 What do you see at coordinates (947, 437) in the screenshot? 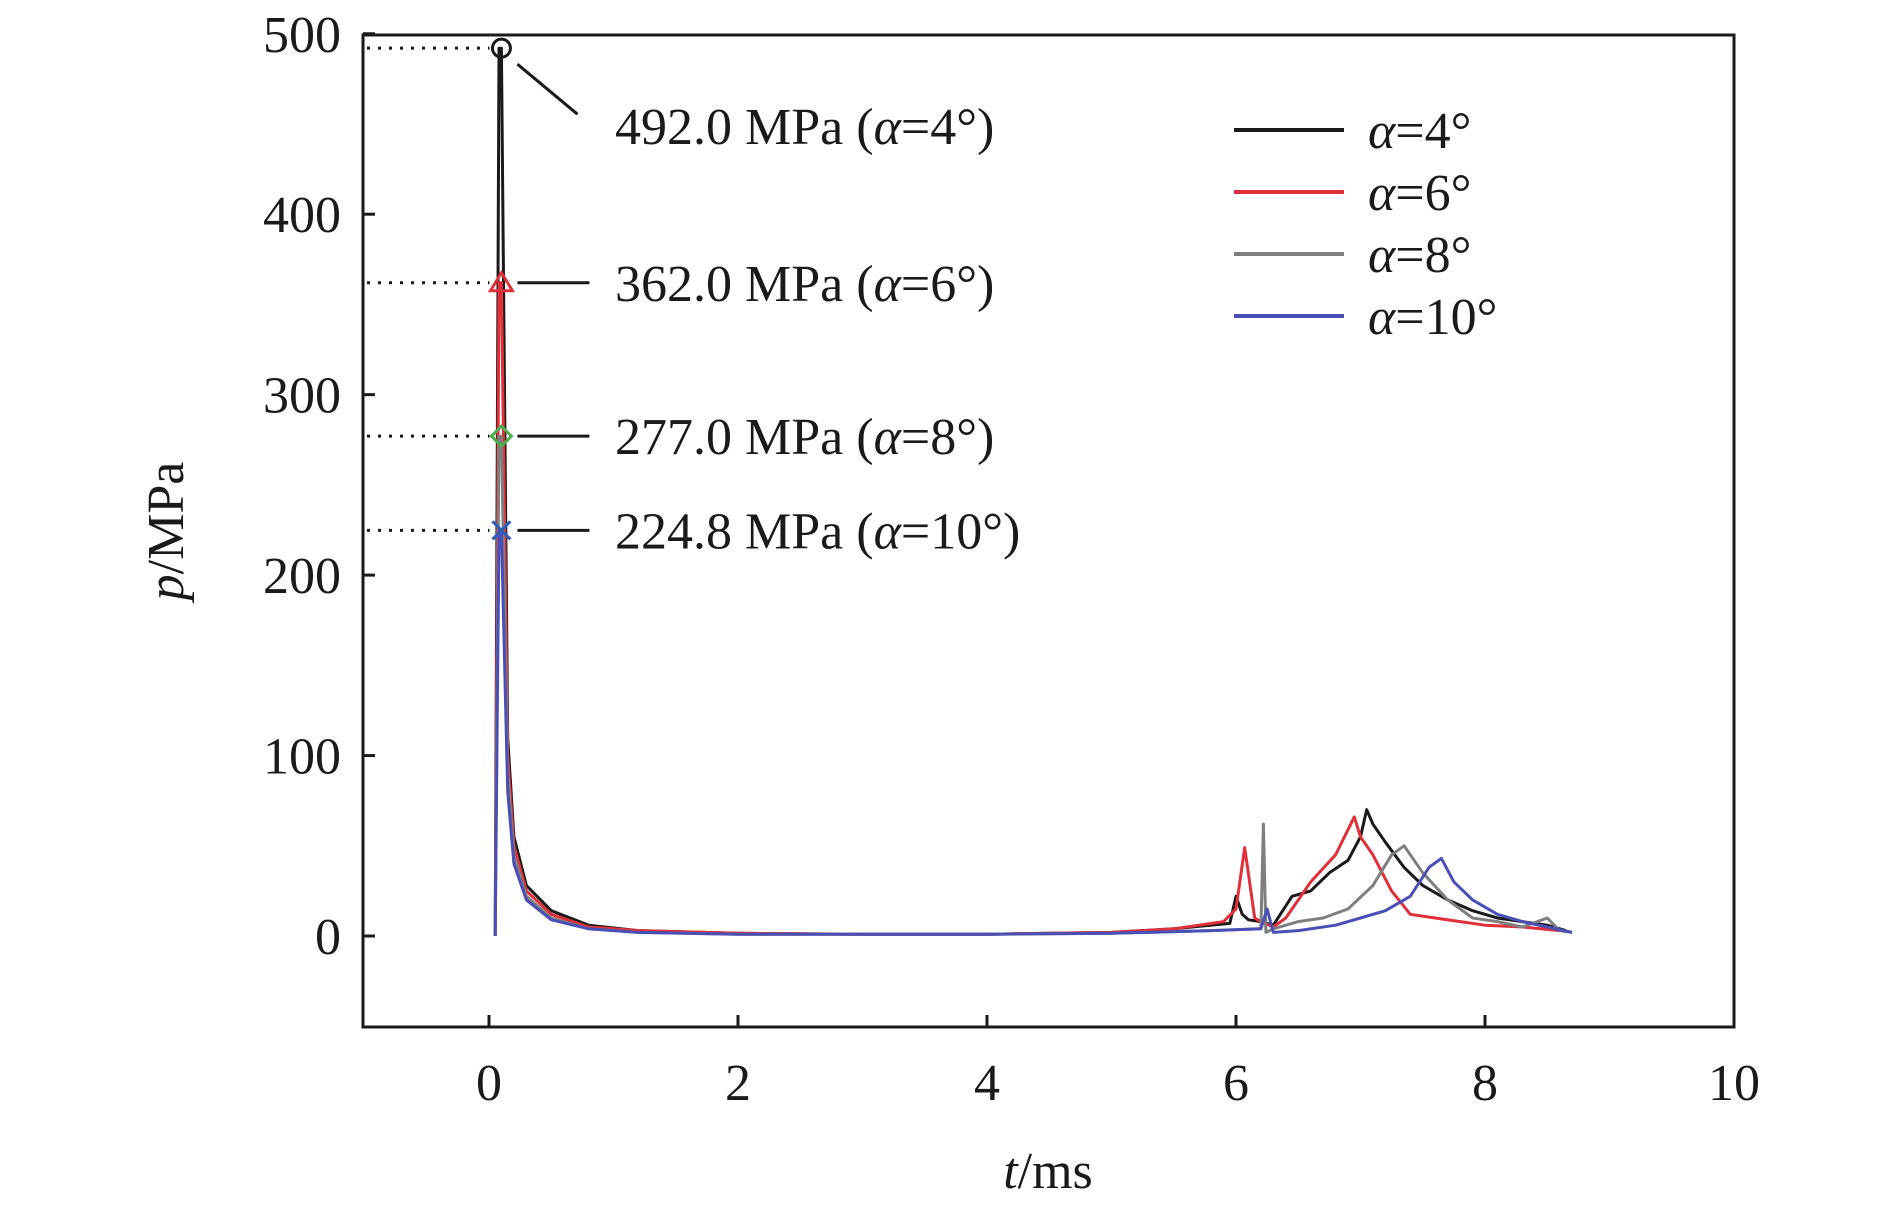
I see `peak-angle-value: =8°)` at bounding box center [947, 437].